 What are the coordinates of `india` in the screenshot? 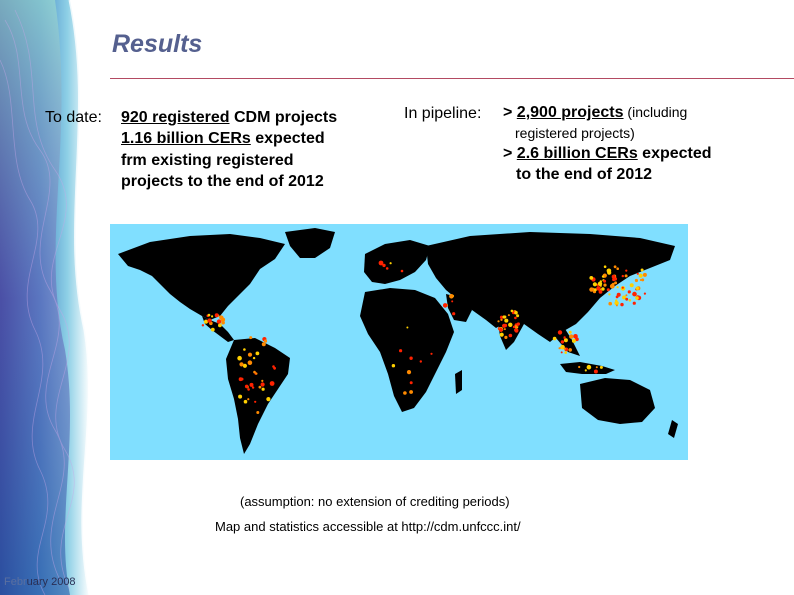 It's located at (510, 330).